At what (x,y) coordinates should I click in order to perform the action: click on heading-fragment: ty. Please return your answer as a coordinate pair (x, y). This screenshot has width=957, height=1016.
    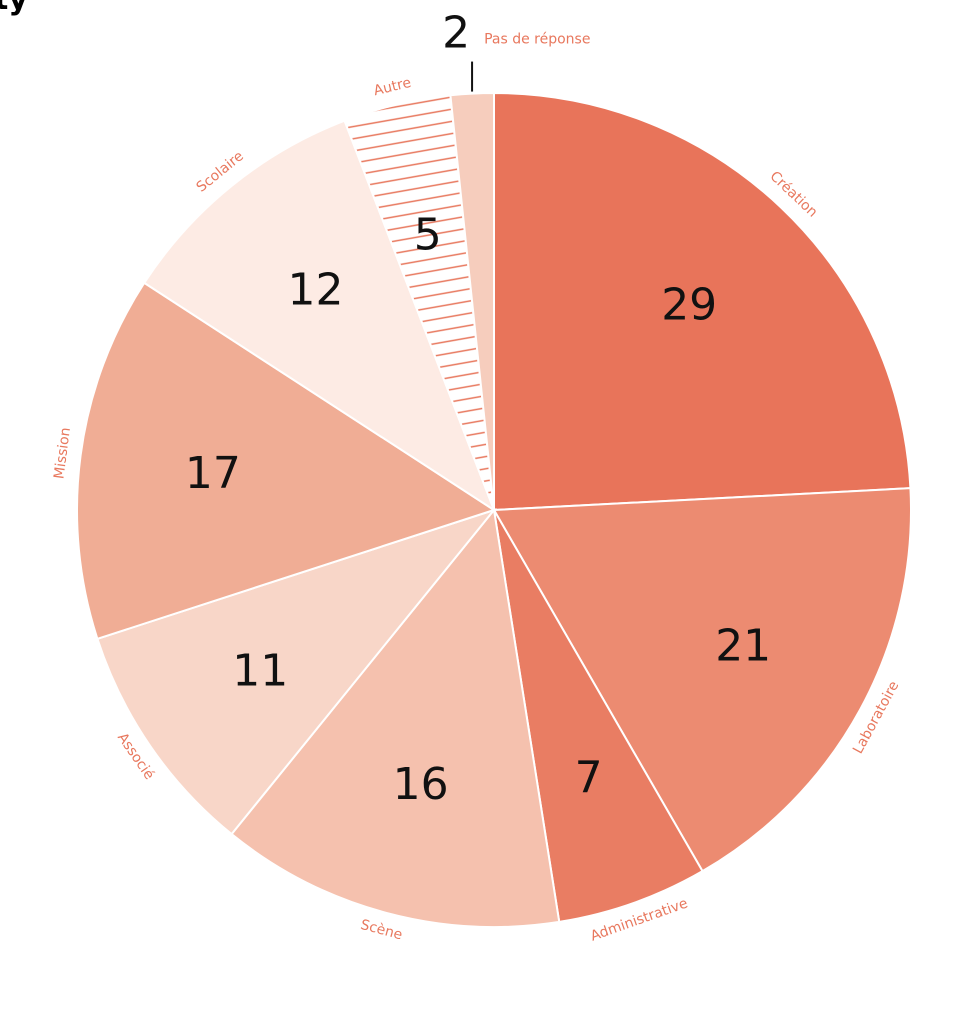
    Looking at the image, I should click on (14, 8).